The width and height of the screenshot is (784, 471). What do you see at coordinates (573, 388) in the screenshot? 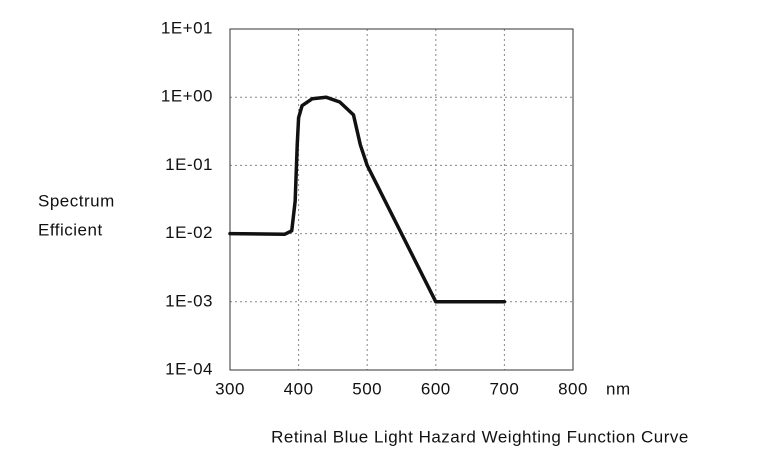
I see `x-tick-label: 800` at bounding box center [573, 388].